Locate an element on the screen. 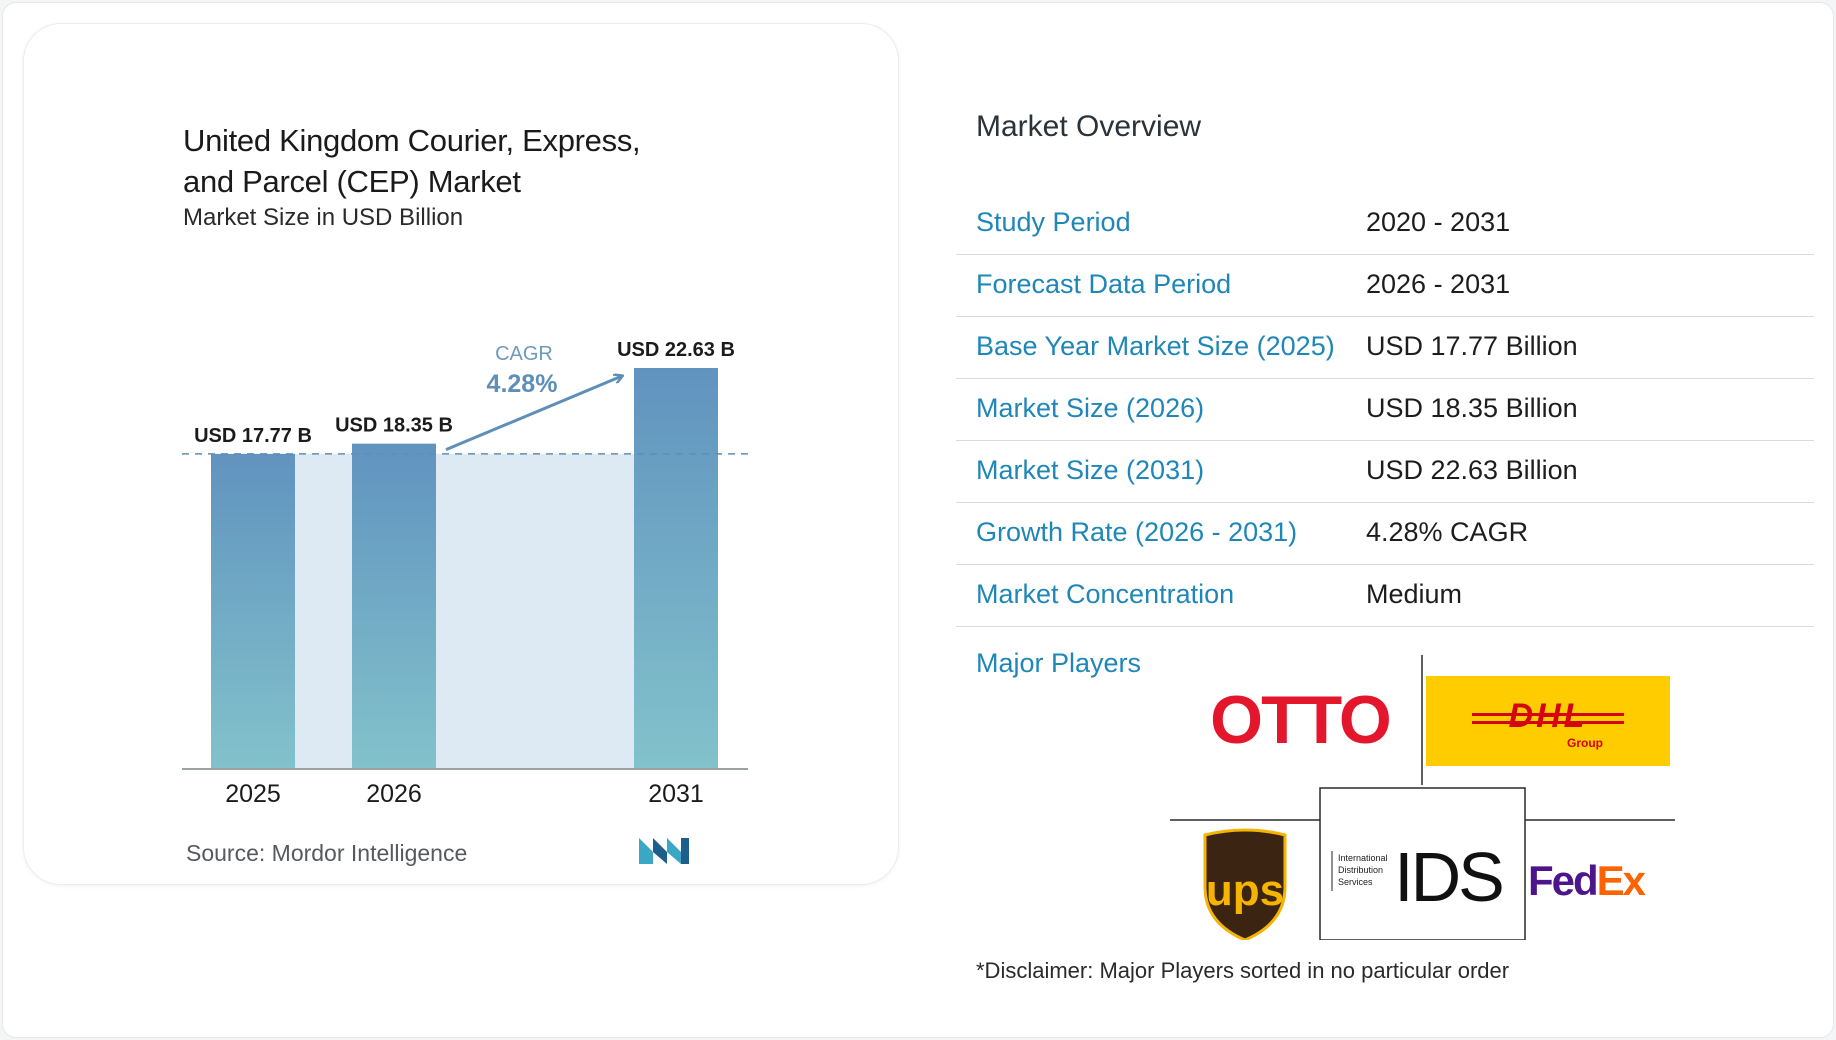  svg-text: FedEx is located at coordinates (1587, 880).